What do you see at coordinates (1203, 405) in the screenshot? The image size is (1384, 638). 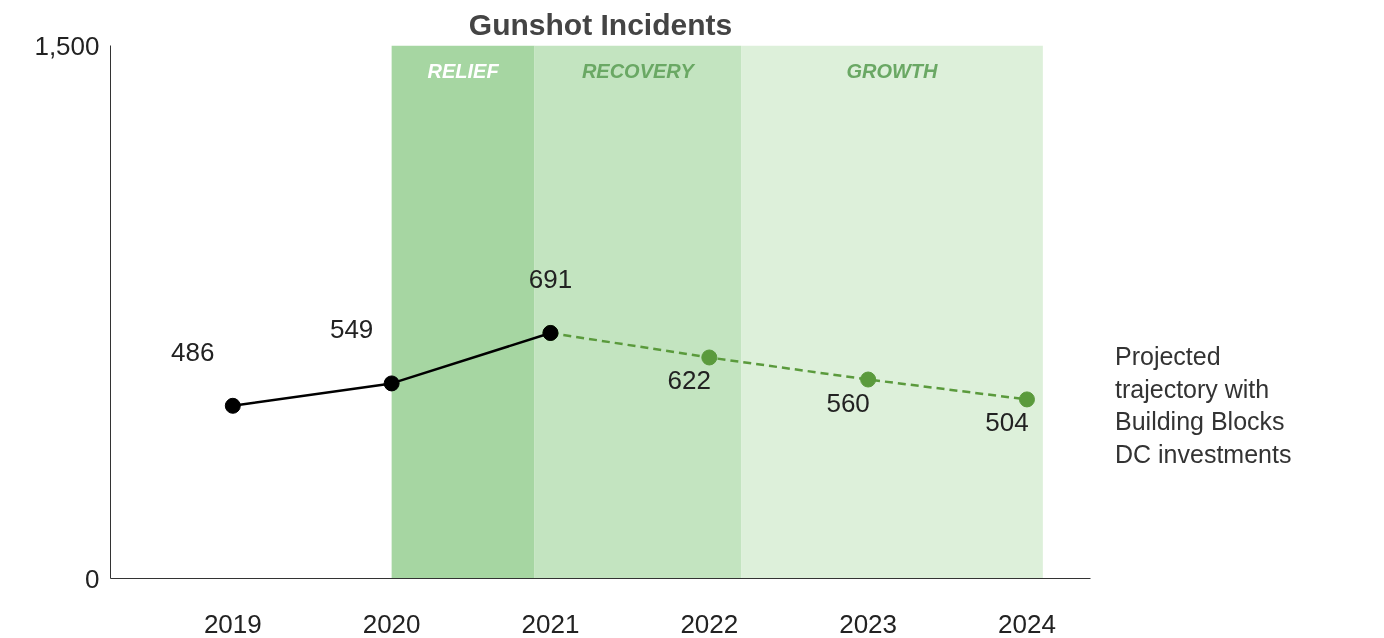 I see `text: Projected trajectory with Building Blocks DC investments` at bounding box center [1203, 405].